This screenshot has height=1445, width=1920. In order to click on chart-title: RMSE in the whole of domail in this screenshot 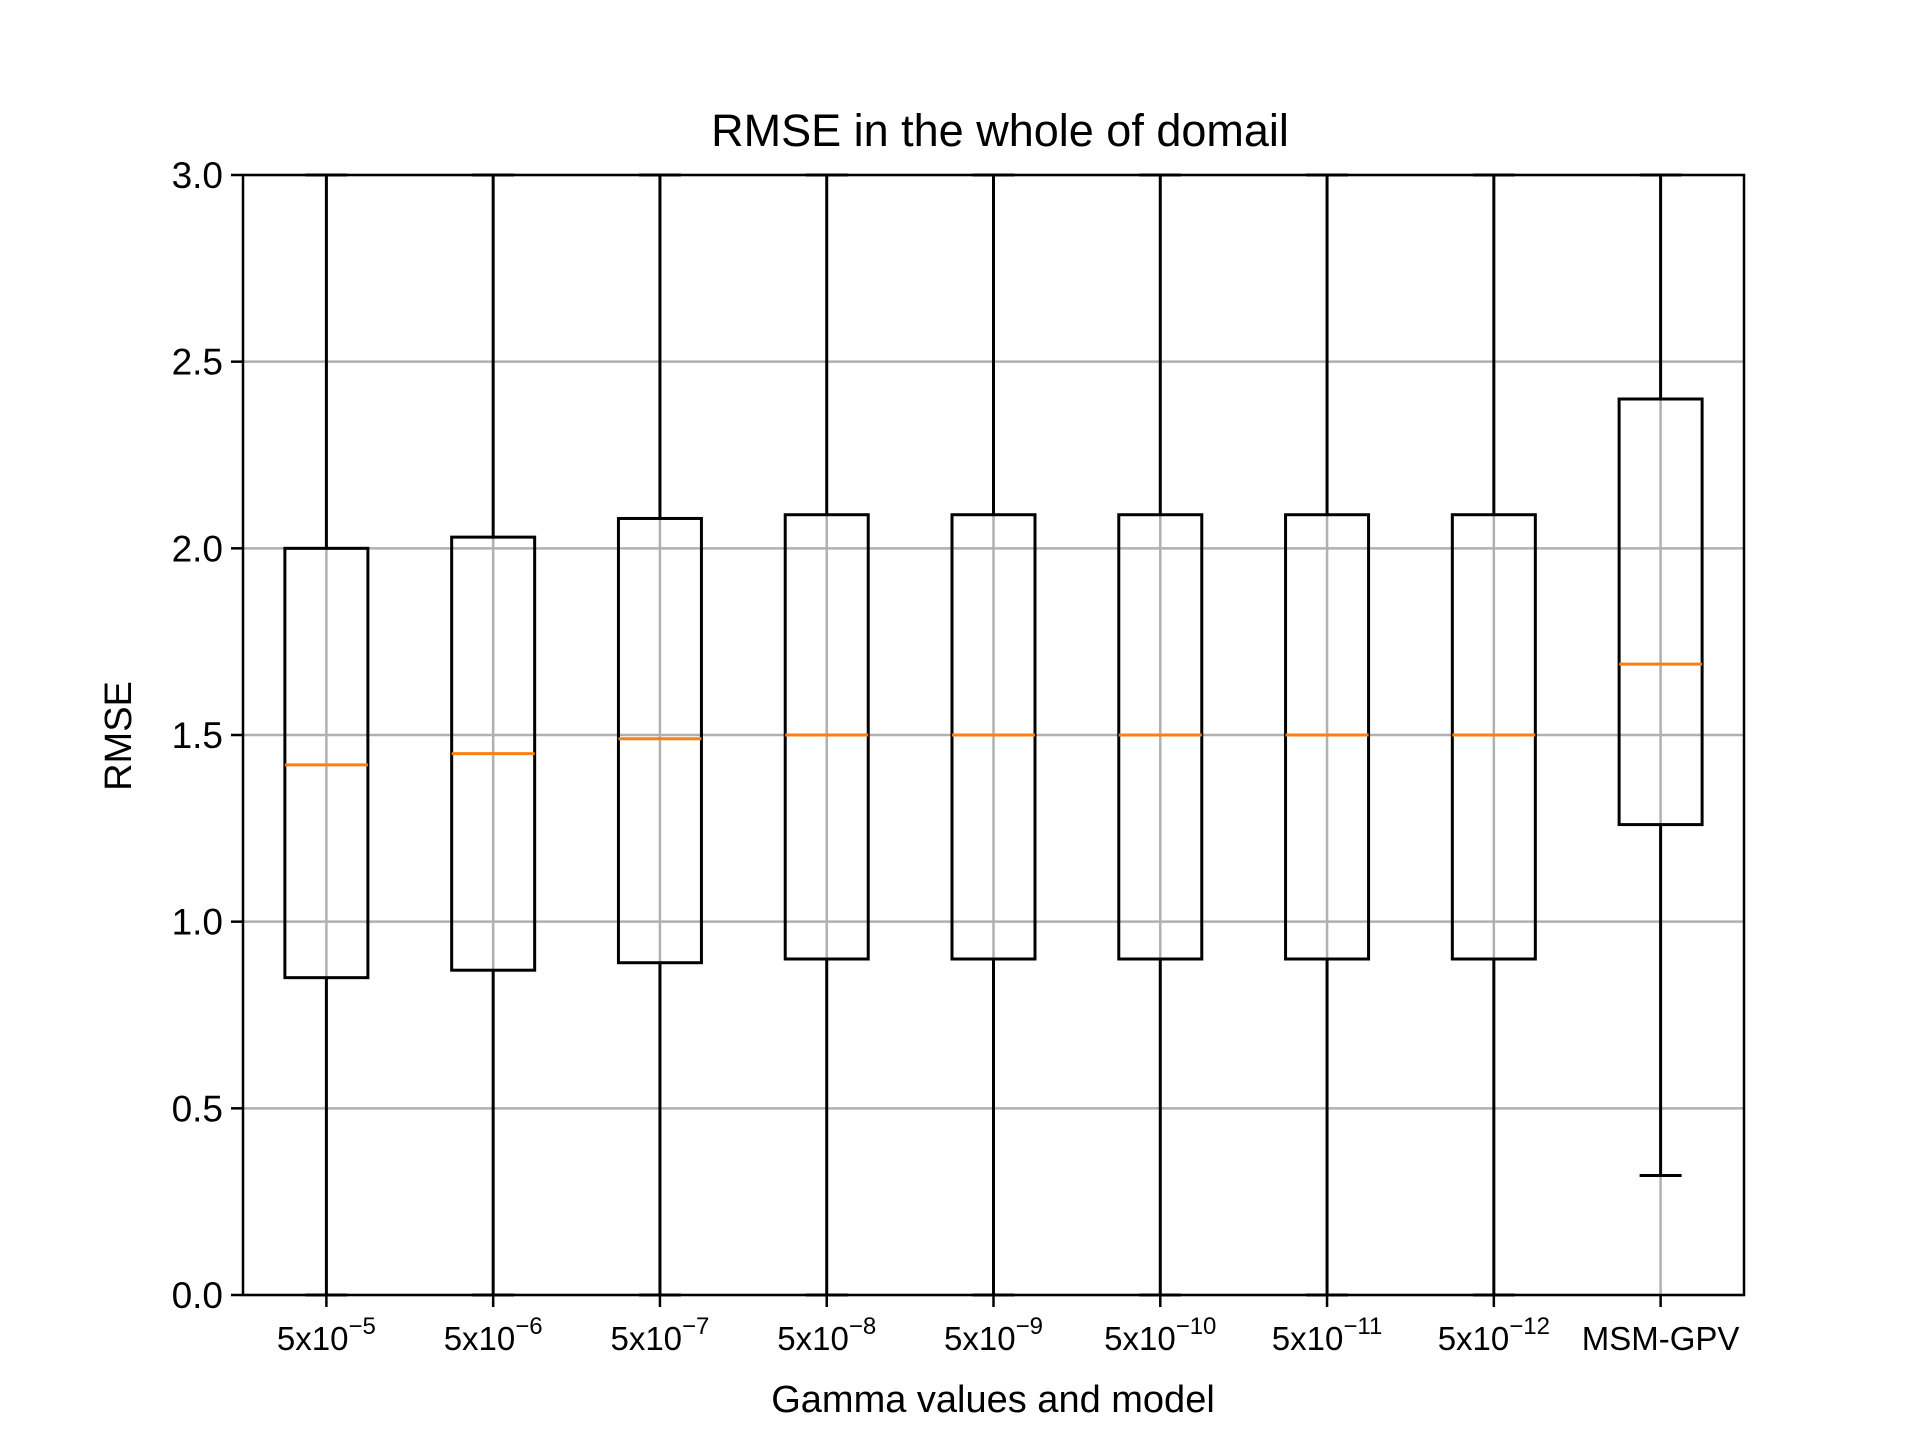, I will do `click(1000, 130)`.